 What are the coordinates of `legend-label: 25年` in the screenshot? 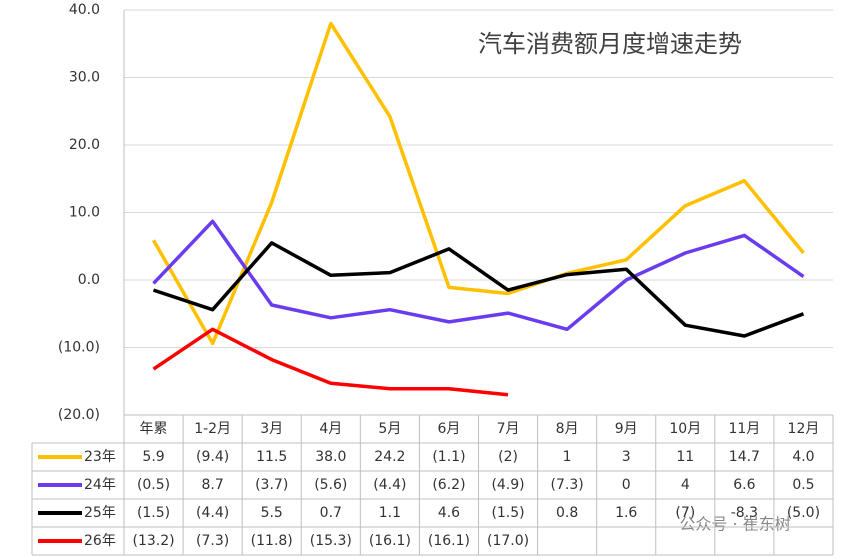 It's located at (100, 513).